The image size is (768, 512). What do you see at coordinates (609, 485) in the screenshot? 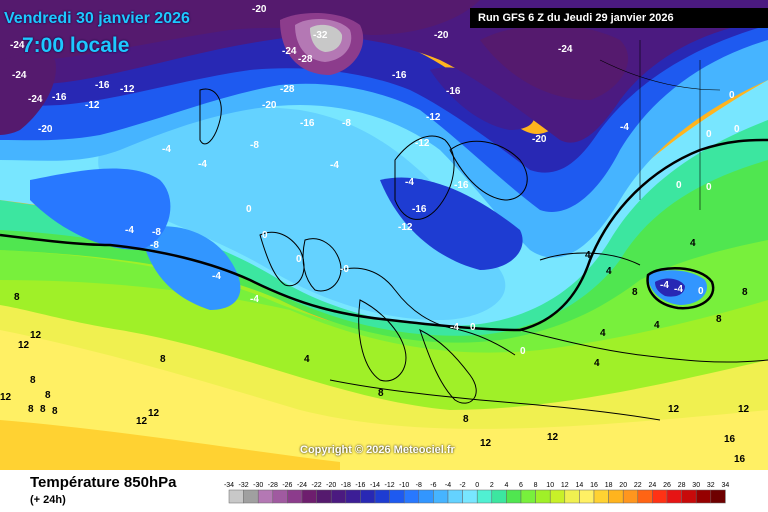
I see `scale-tick: 18` at bounding box center [609, 485].